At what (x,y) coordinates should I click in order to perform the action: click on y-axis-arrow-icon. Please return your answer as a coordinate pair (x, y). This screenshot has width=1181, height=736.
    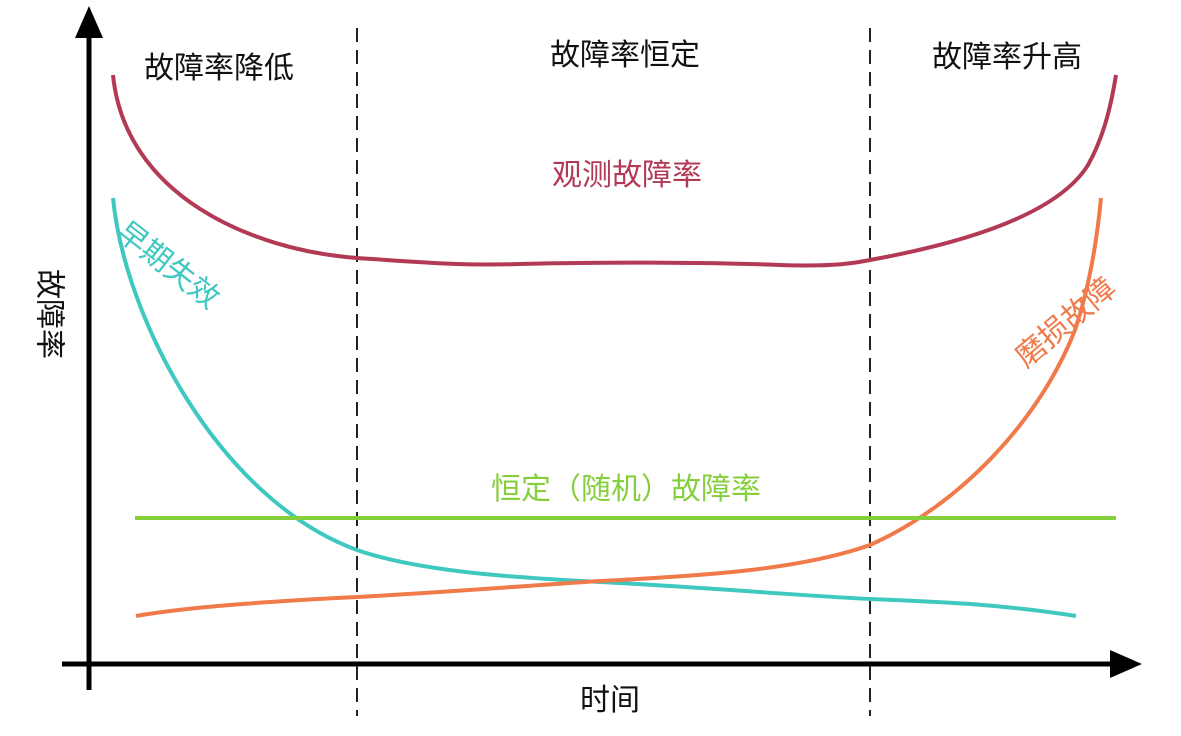
    Looking at the image, I should click on (89, 22).